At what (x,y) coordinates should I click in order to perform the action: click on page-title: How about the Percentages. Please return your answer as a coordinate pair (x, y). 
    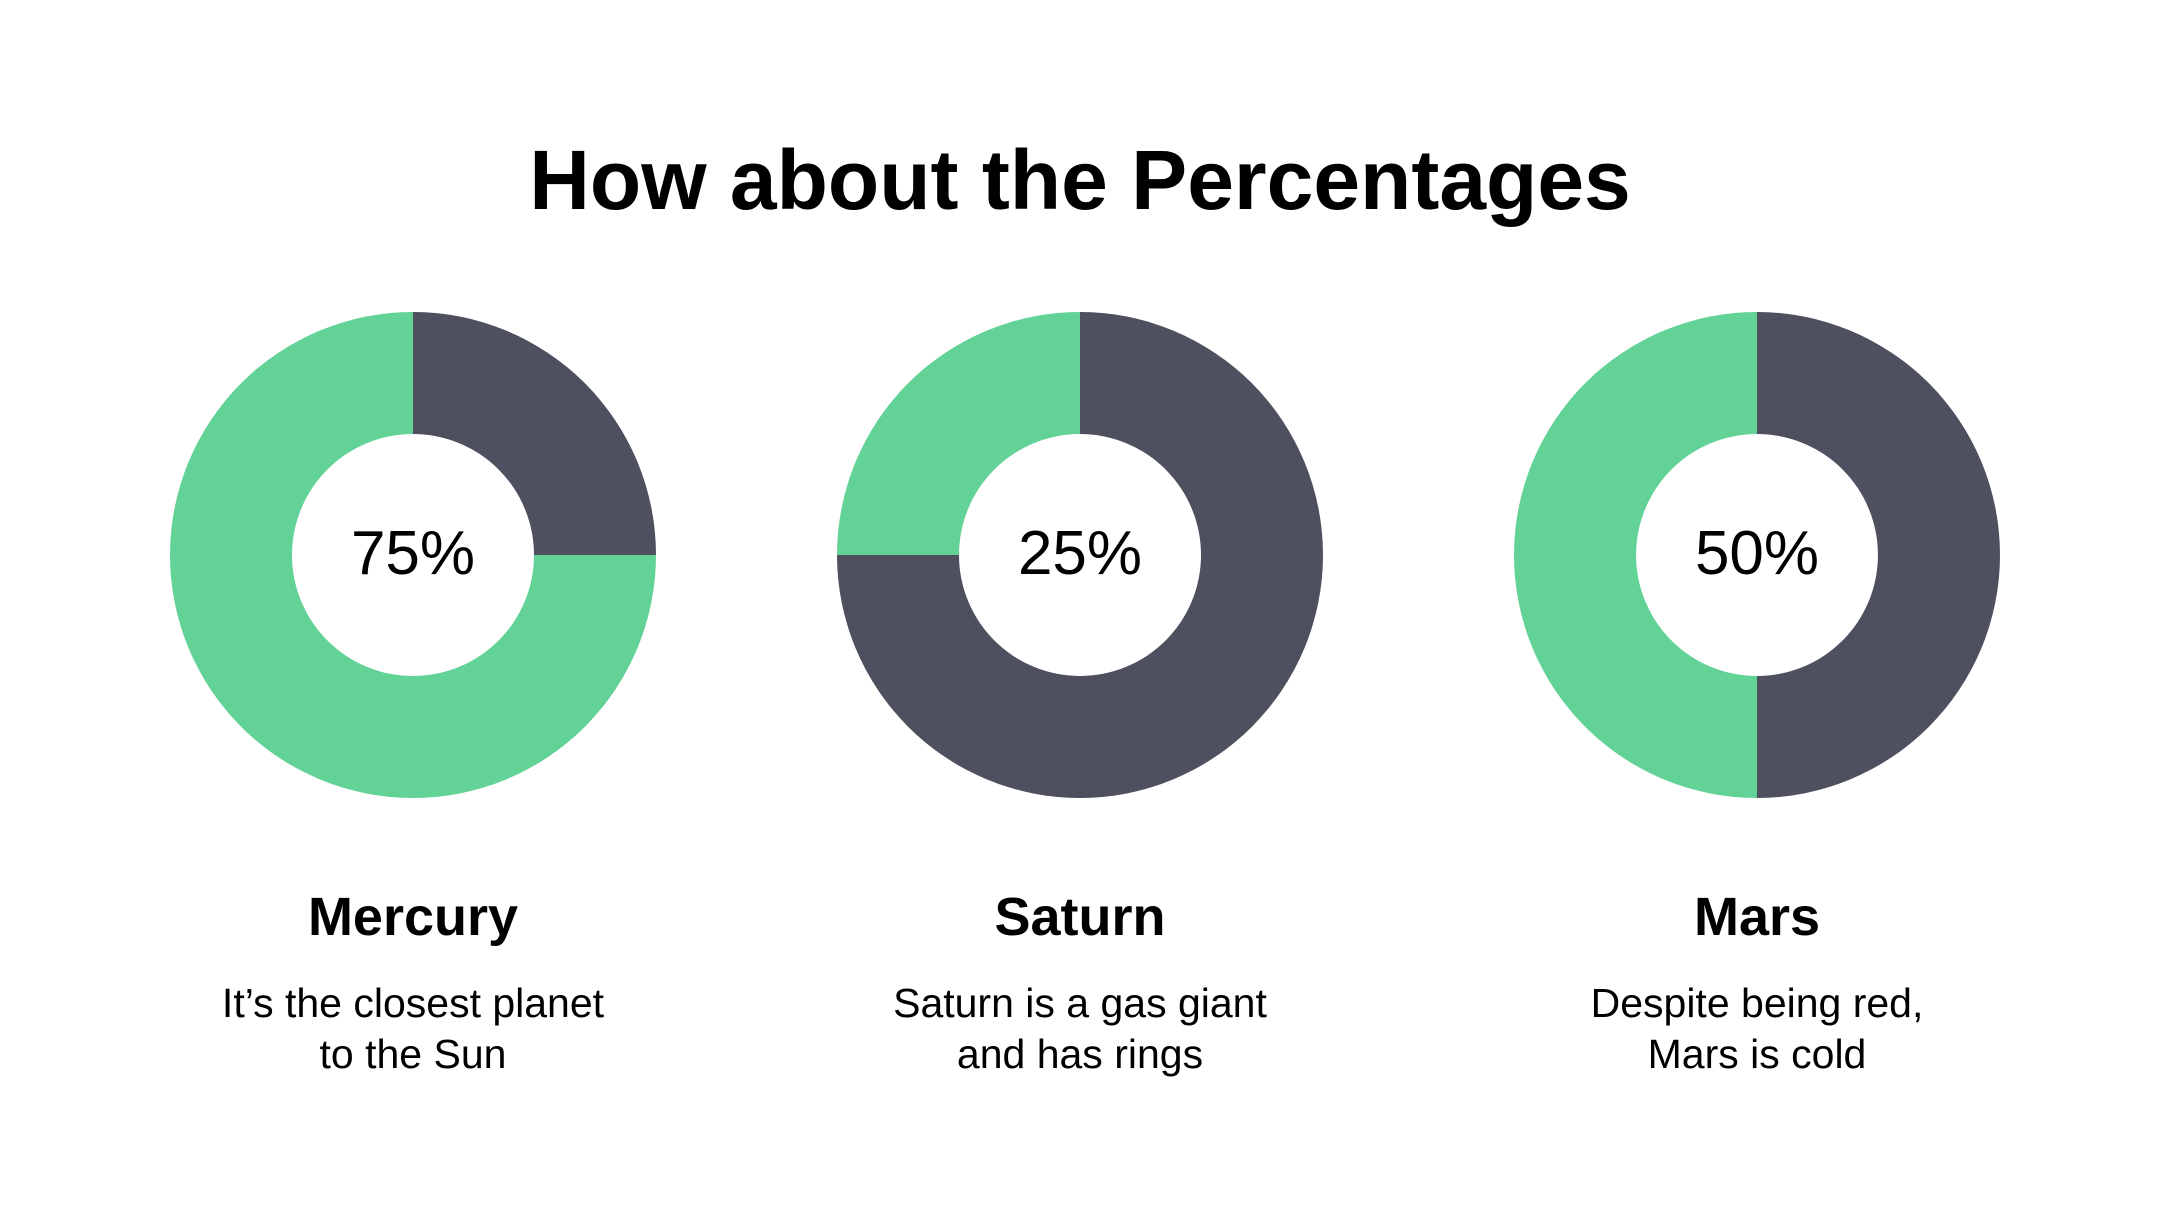
    Looking at the image, I should click on (1080, 180).